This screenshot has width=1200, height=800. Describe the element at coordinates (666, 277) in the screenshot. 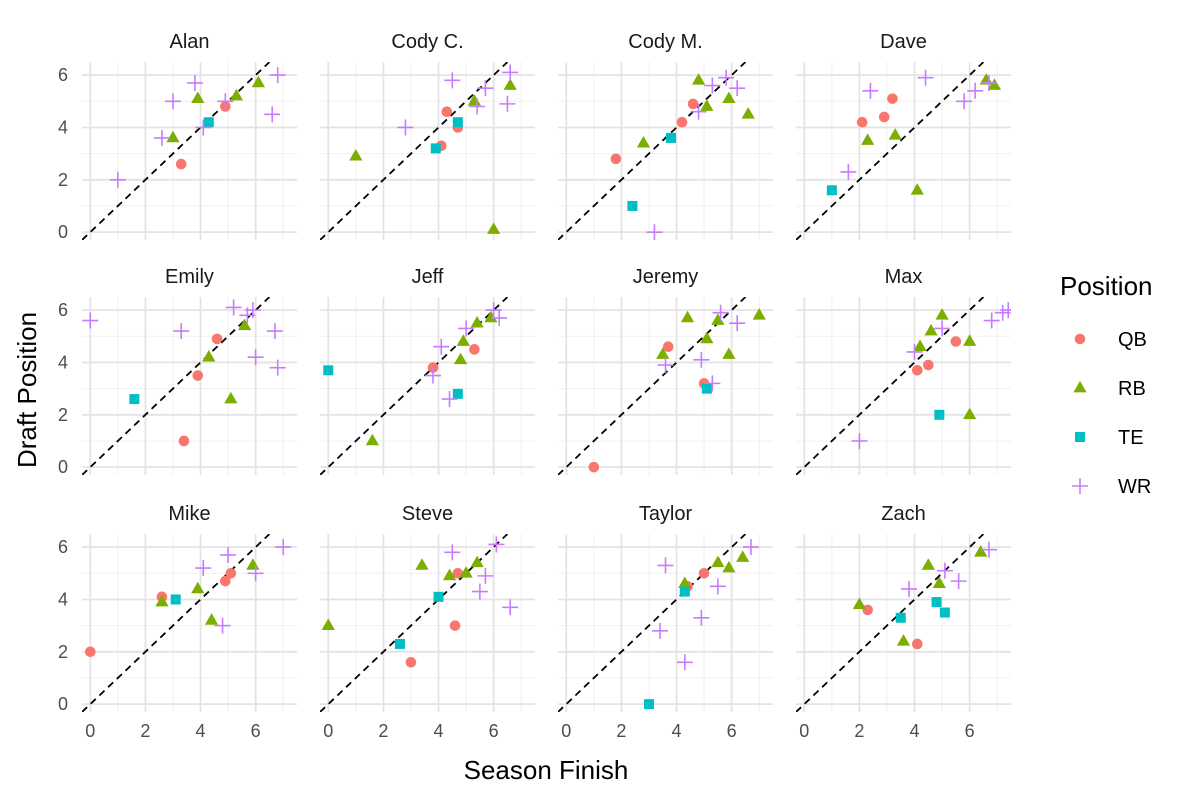

I see `facet-title: Jeremy` at that location.